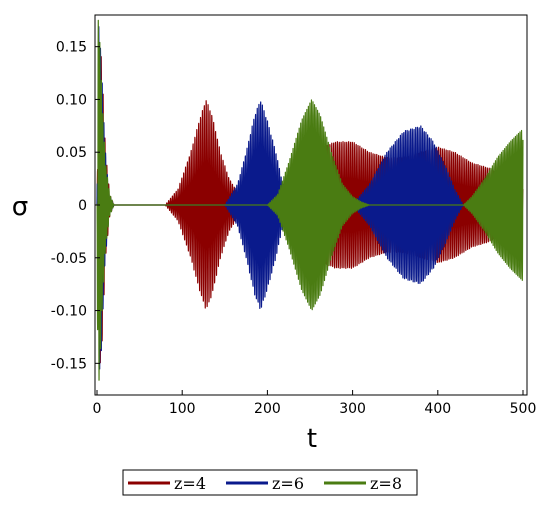  I want to click on legend-box, so click(270, 482).